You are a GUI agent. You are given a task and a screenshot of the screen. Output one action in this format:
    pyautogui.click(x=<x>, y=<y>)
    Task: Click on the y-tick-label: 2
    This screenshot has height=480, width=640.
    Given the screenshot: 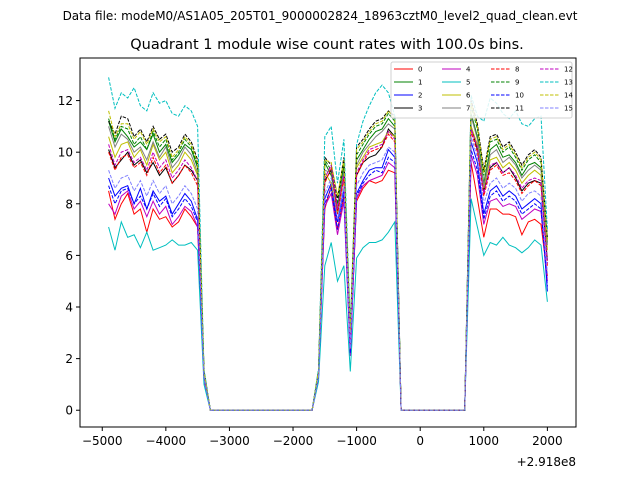 What is the action you would take?
    pyautogui.click(x=69, y=359)
    